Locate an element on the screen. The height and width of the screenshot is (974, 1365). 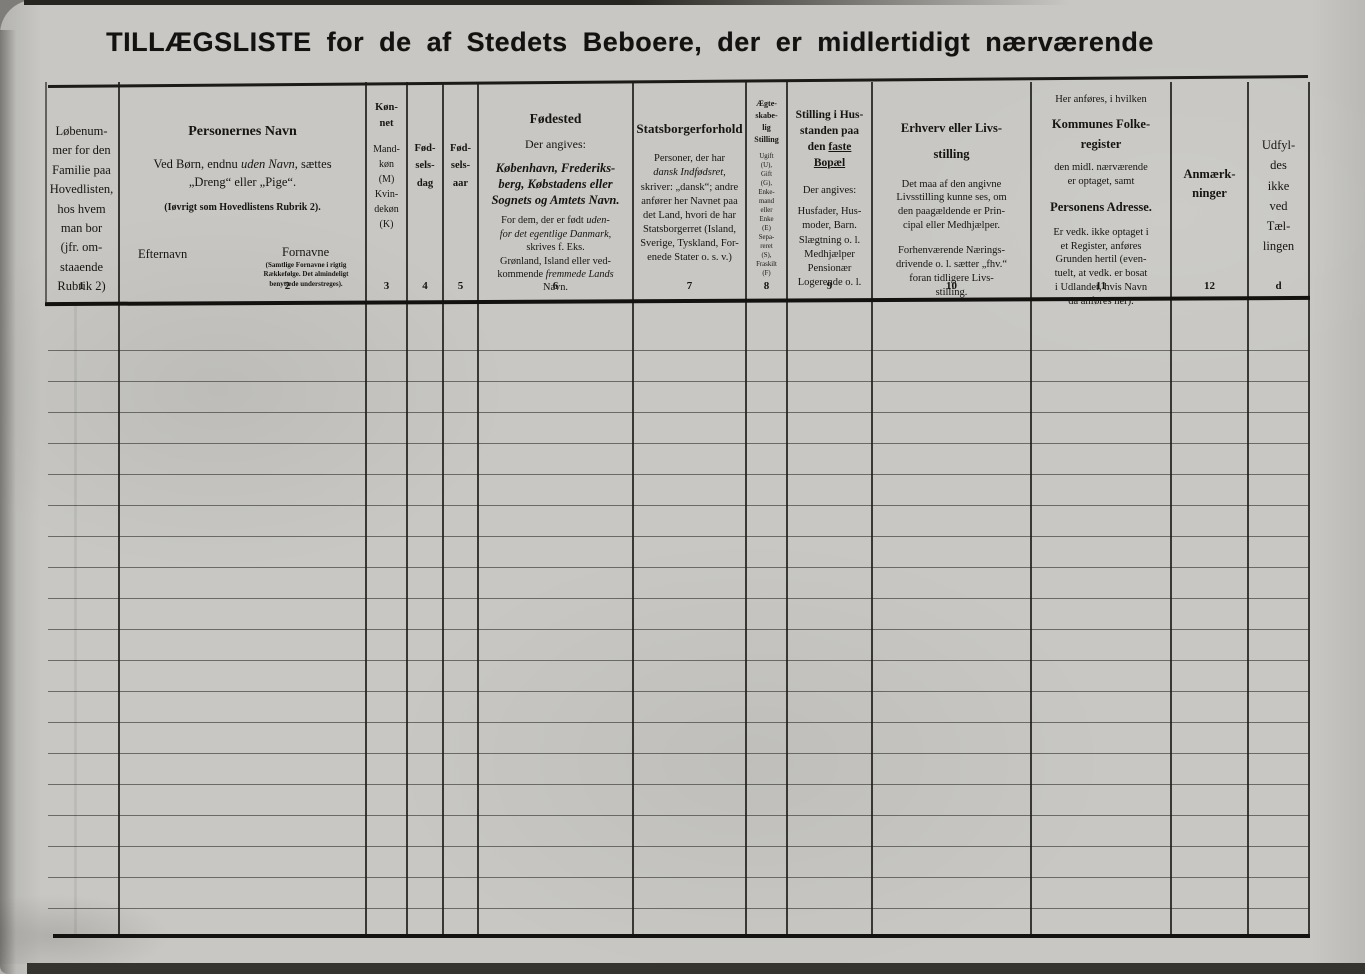
col11-intro: Her anføres, i hvilken is located at coordinates (1101, 99).